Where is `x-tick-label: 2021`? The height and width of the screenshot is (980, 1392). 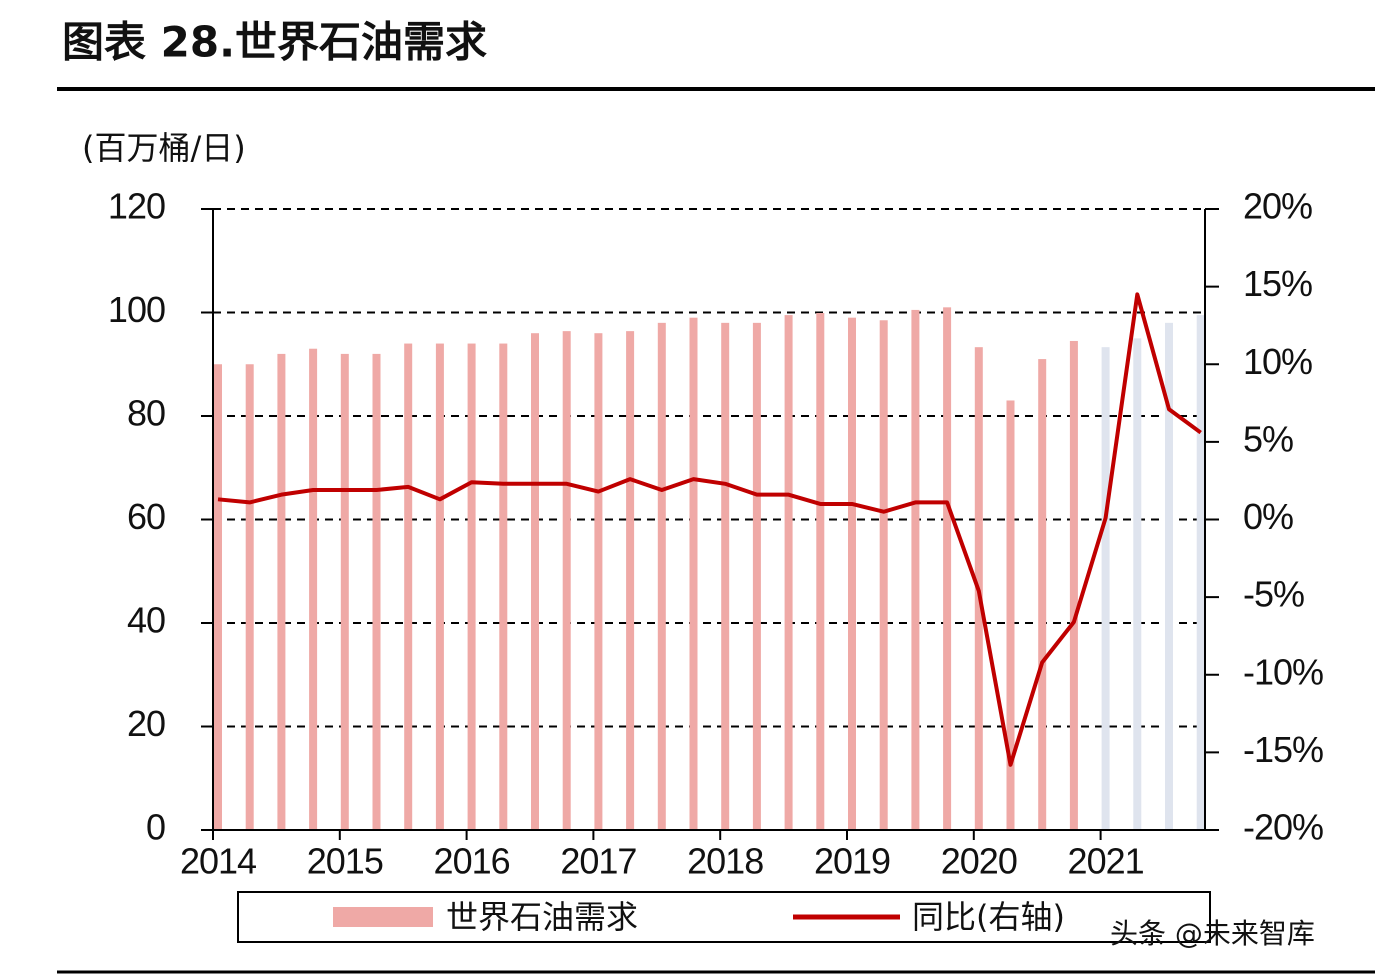 x-tick-label: 2021 is located at coordinates (1106, 861).